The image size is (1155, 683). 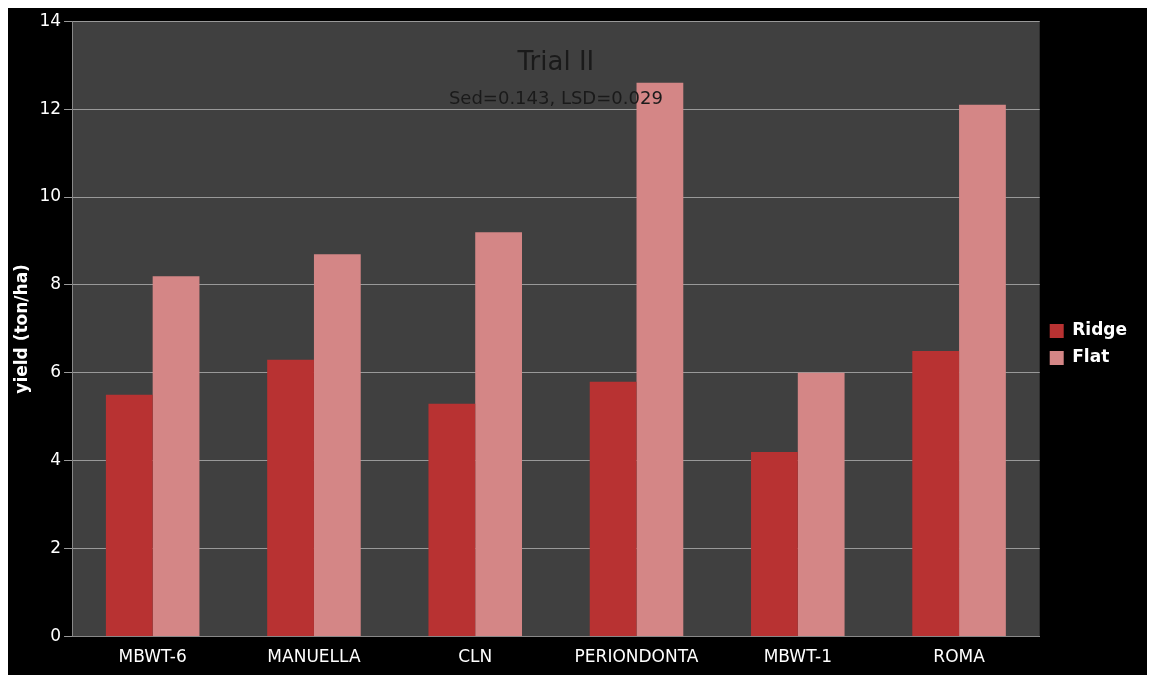 I want to click on y-tick-label: 2, so click(x=56, y=547).